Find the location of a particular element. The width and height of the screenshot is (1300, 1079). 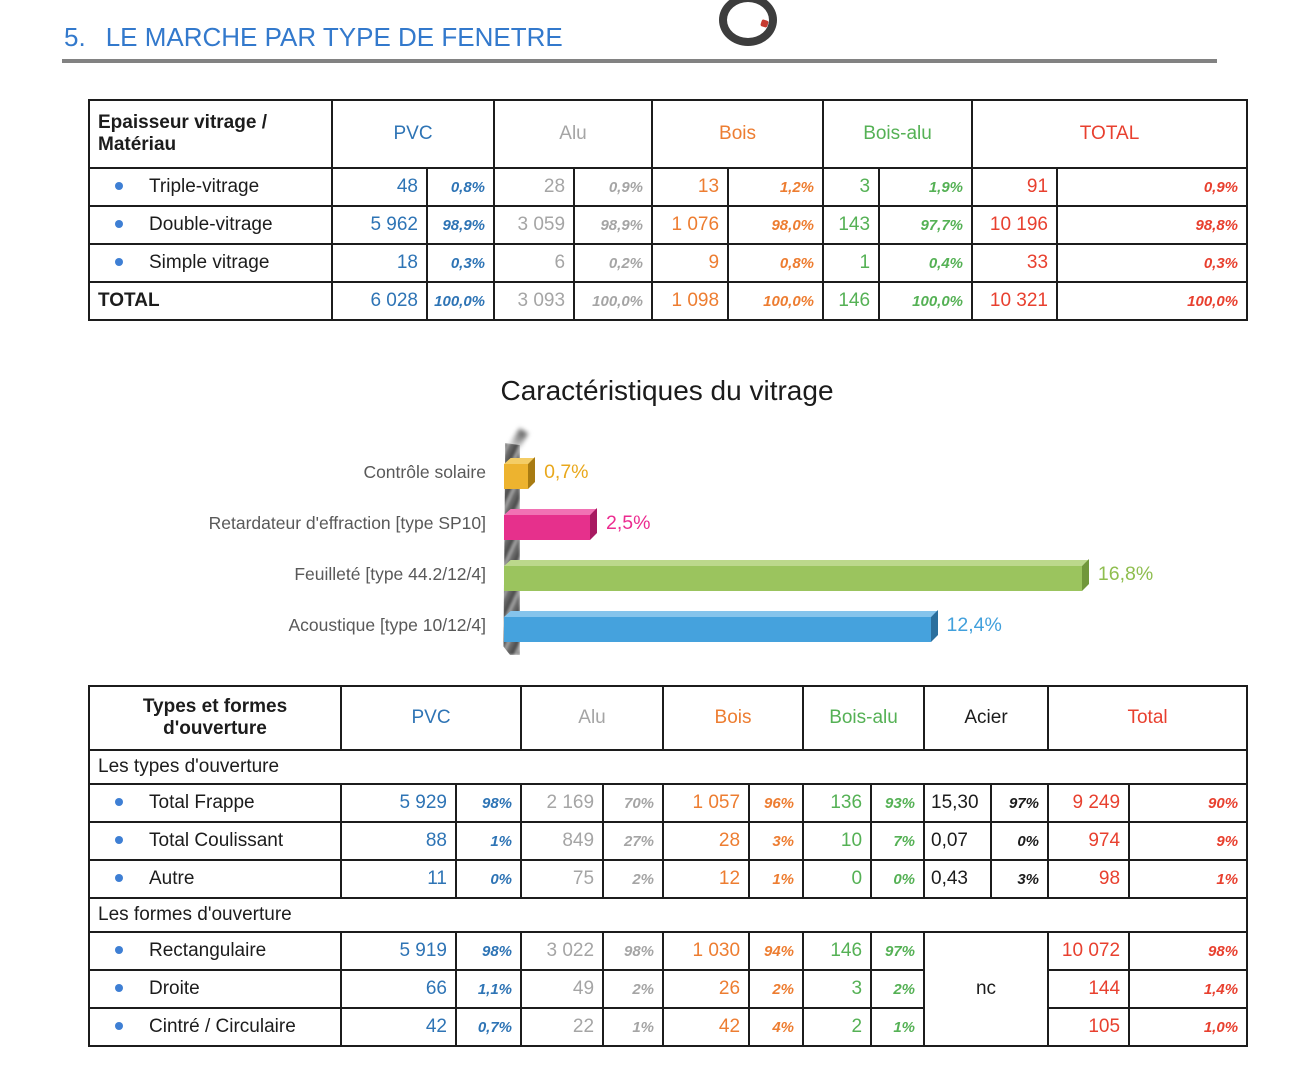

t1-total-alu-pct: 100,0% is located at coordinates (613, 301).